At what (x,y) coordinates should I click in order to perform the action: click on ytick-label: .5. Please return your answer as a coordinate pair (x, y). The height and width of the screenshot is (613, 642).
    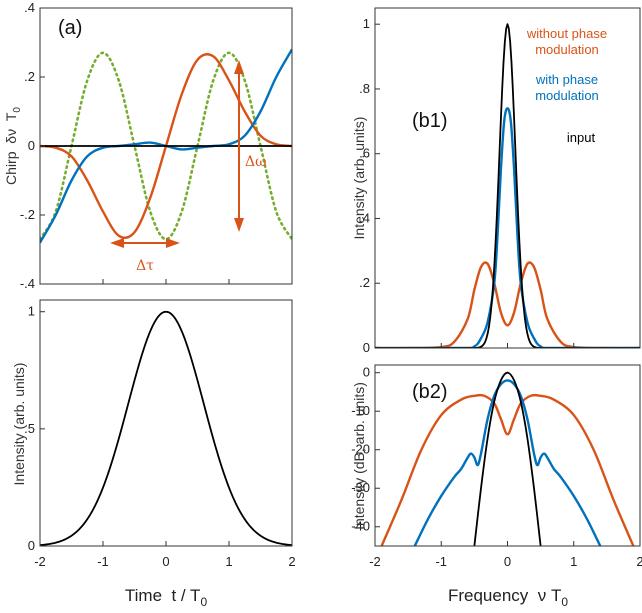
    Looking at the image, I should click on (29, 428).